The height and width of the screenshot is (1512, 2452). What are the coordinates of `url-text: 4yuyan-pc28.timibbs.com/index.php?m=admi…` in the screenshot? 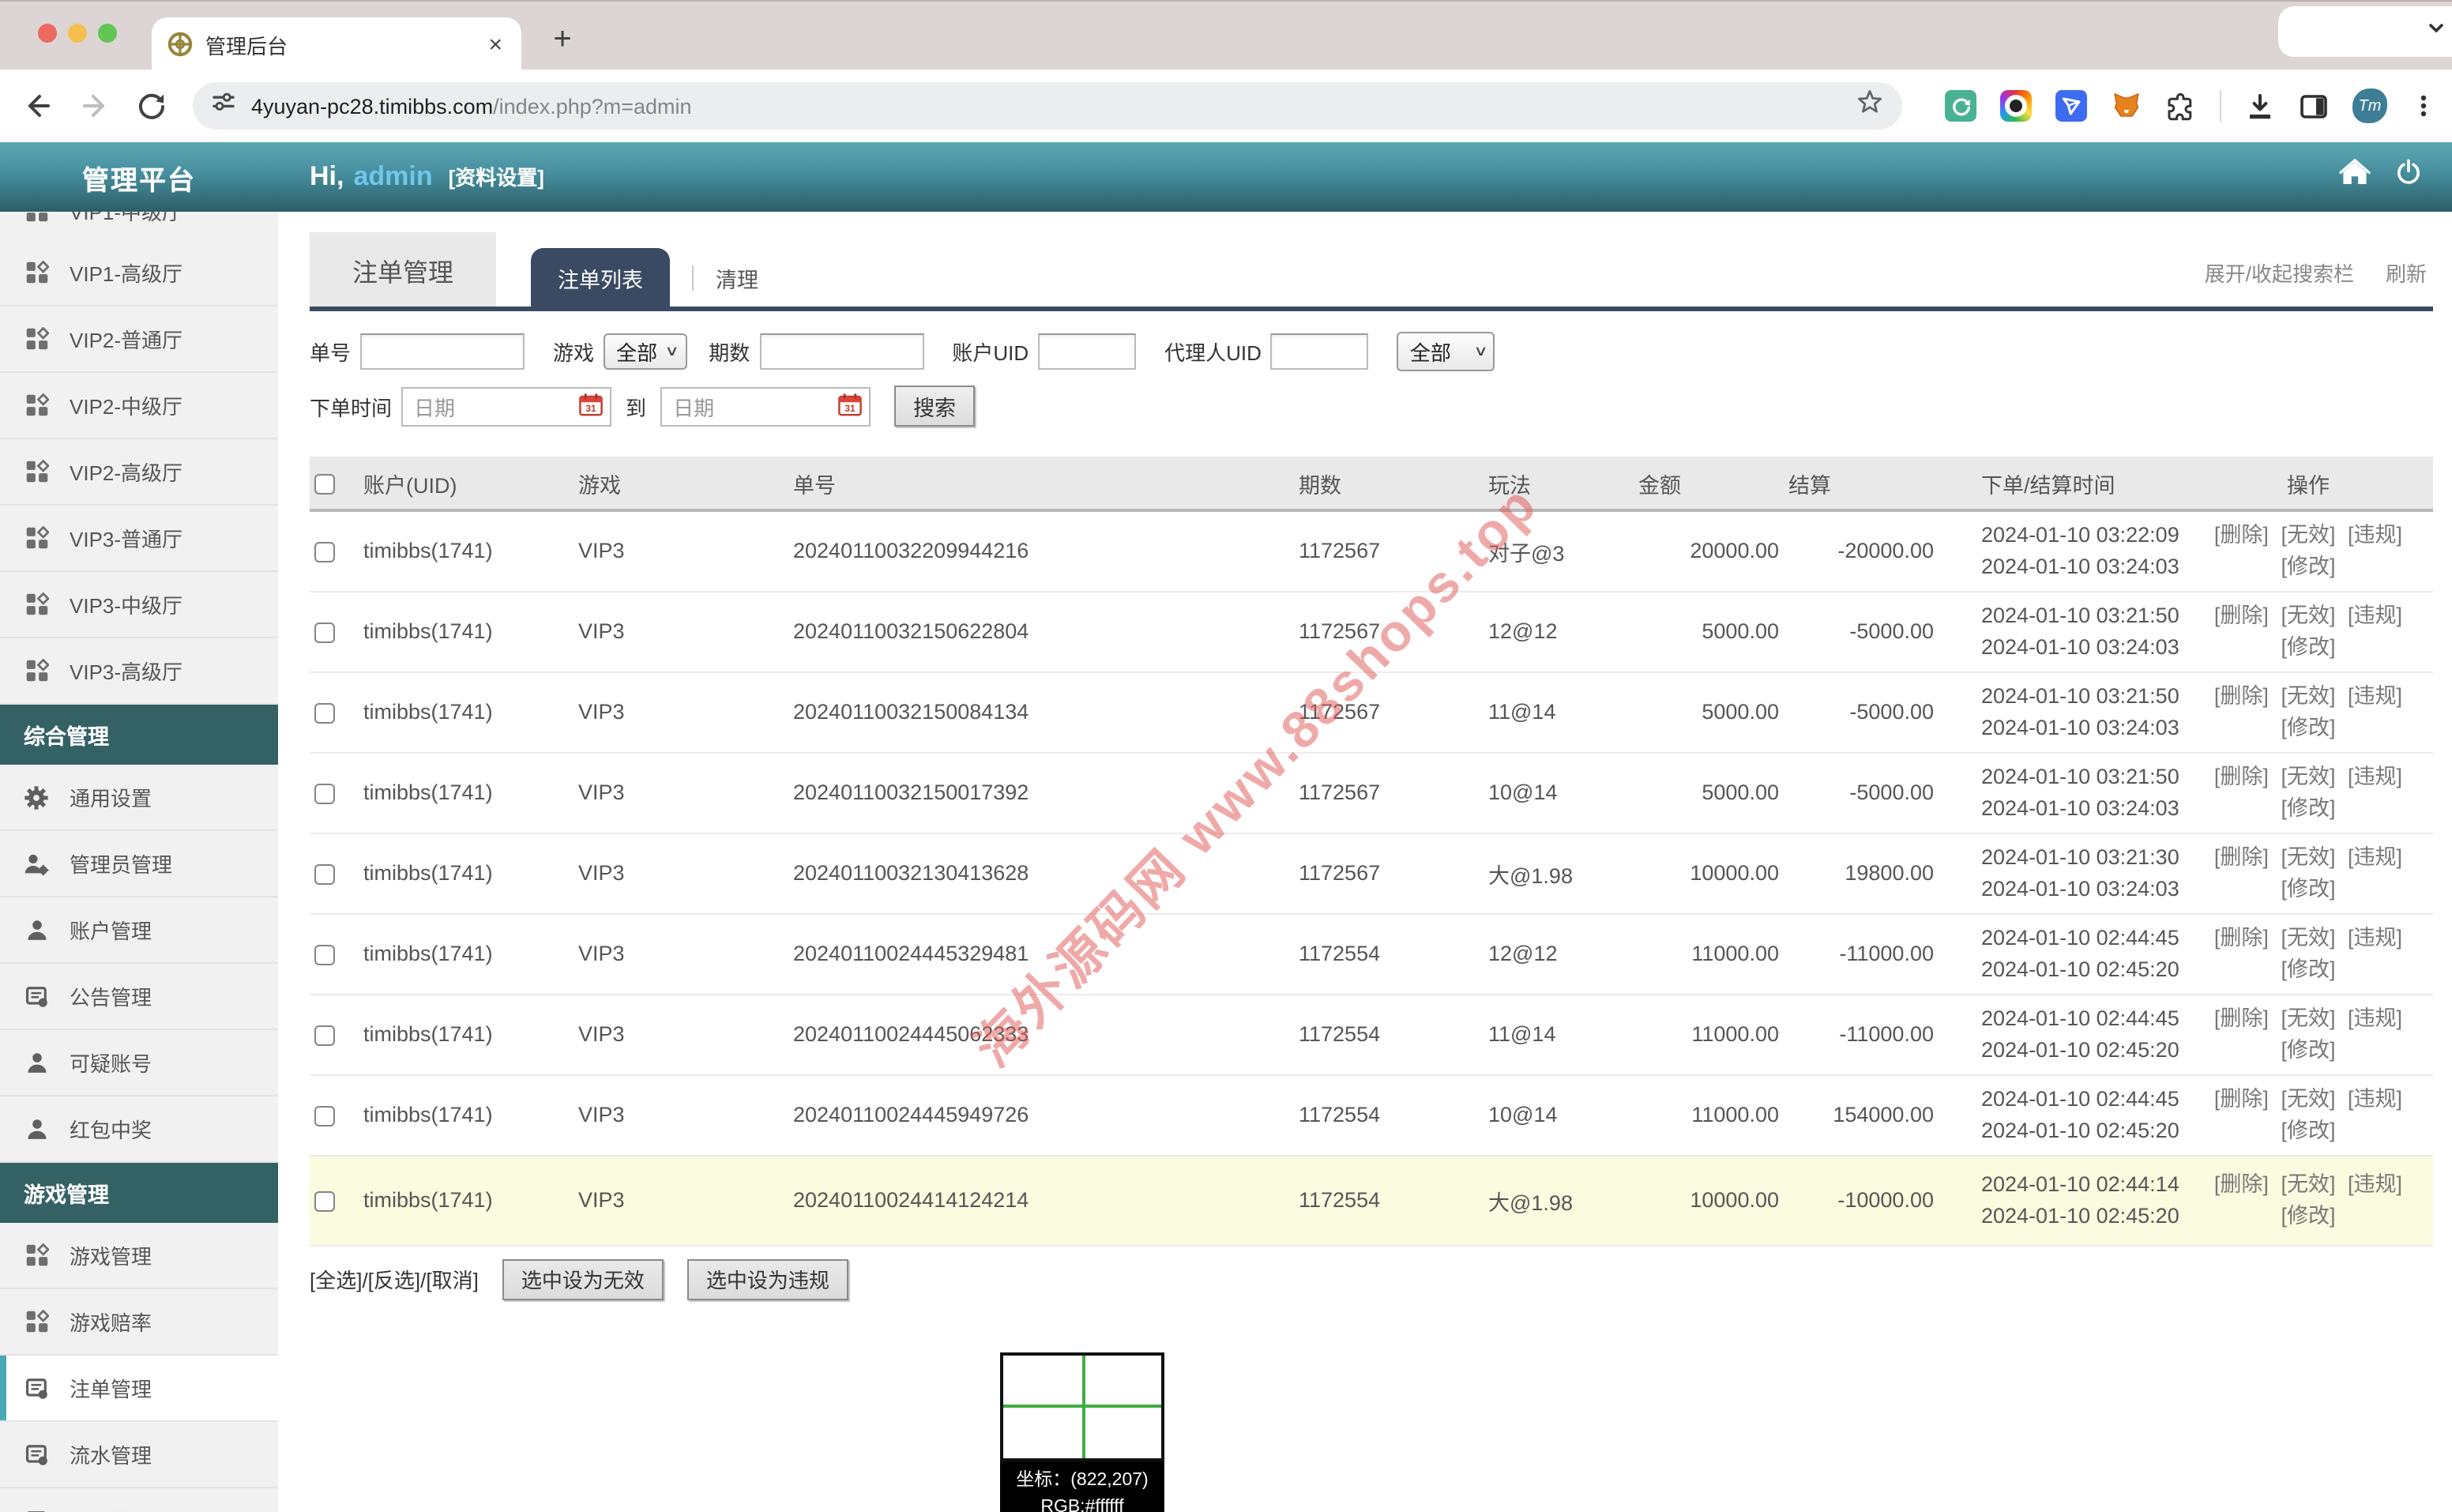 It's located at (471, 106).